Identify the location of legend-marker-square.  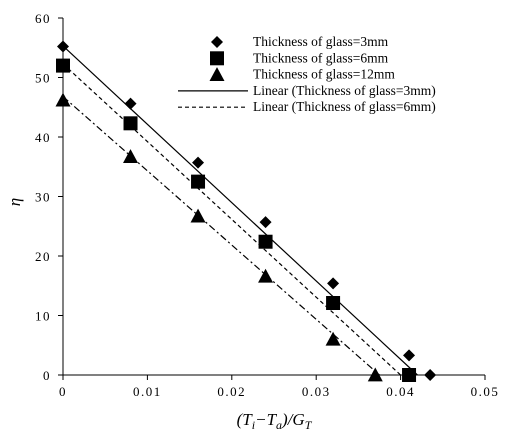
(217, 58).